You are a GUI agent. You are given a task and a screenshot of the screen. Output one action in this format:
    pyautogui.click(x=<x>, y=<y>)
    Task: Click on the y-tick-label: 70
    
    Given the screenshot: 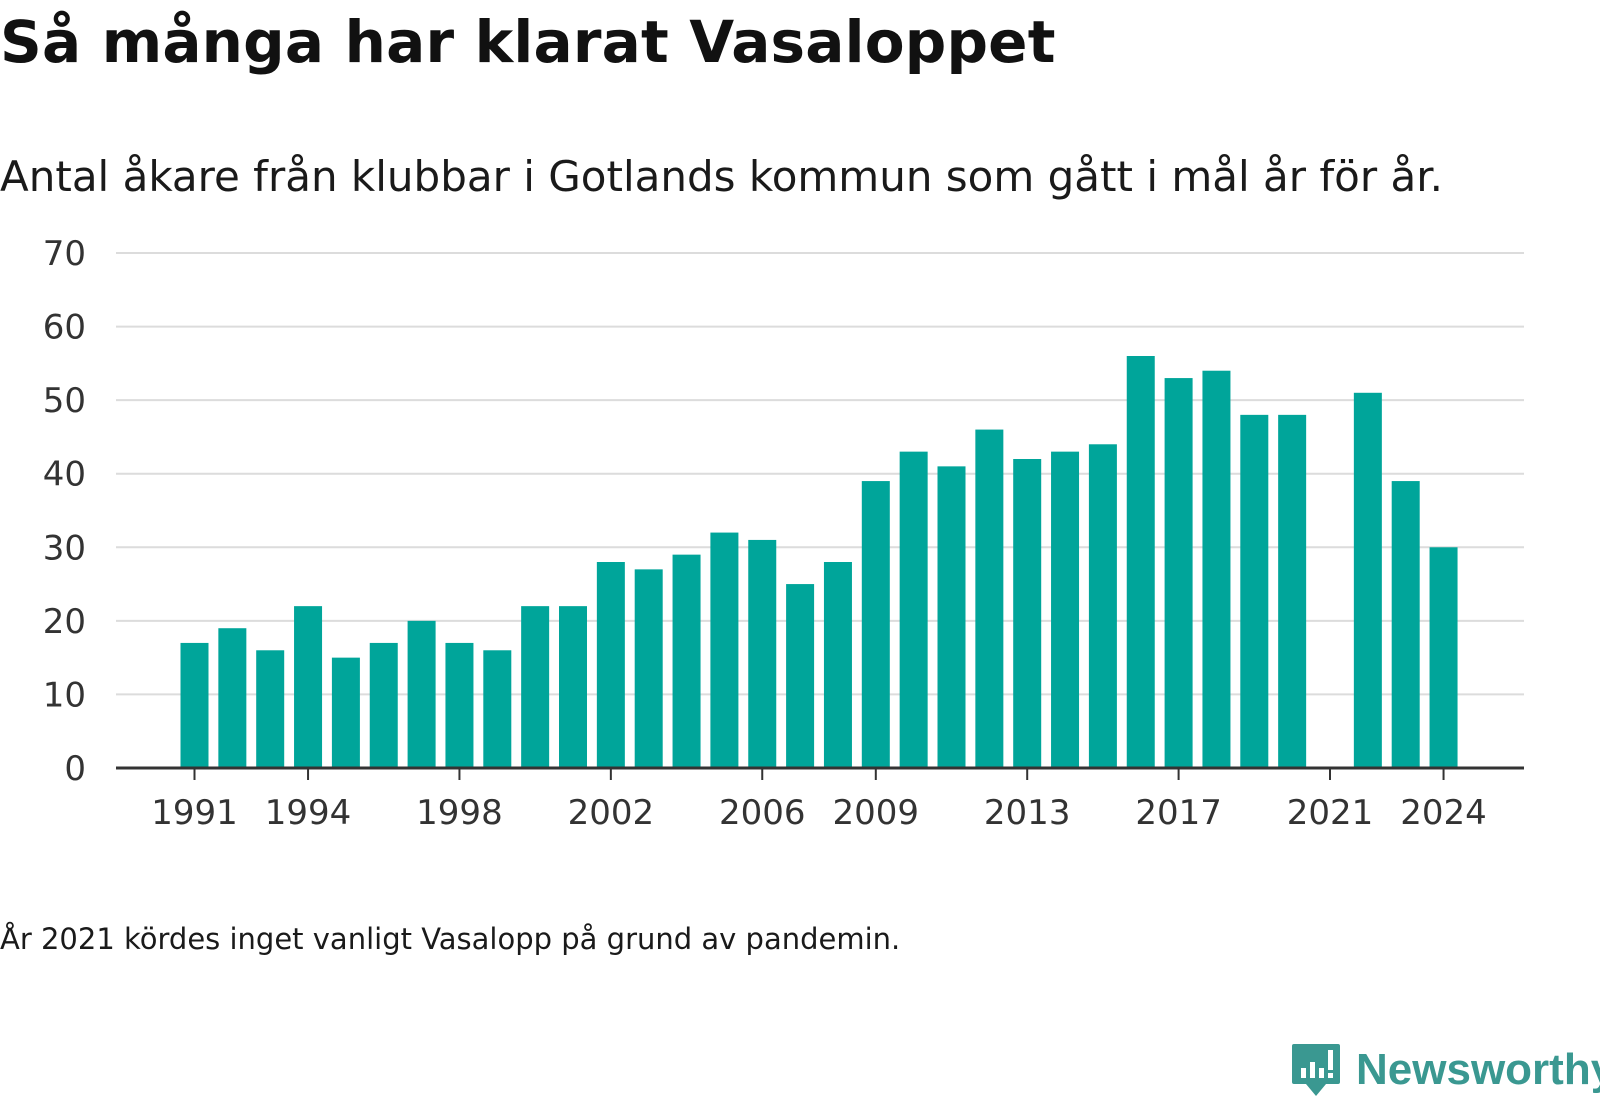 What is the action you would take?
    pyautogui.click(x=64, y=254)
    